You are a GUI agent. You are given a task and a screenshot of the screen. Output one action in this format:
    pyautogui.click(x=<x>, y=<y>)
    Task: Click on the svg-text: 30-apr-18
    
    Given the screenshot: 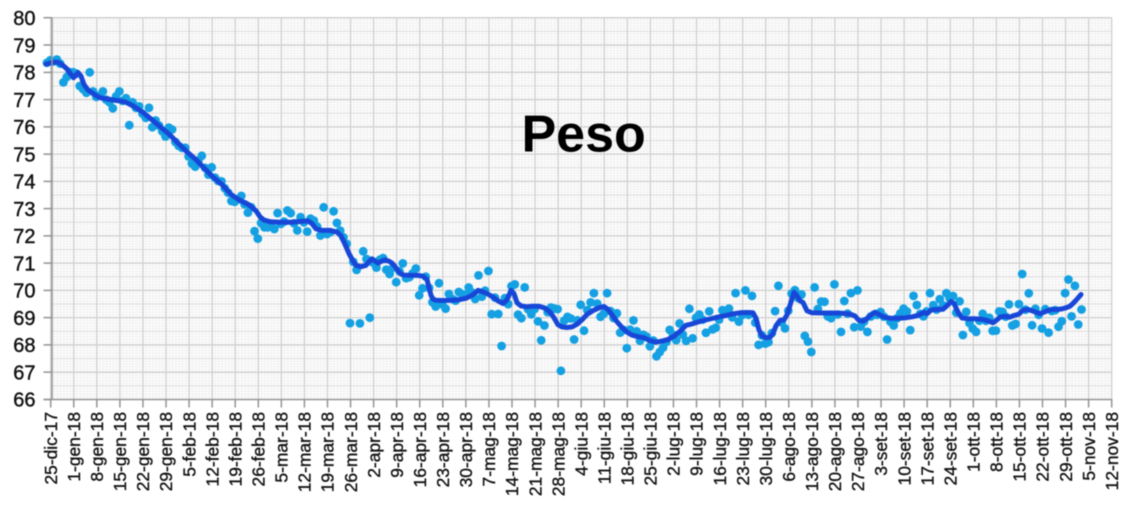 What is the action you would take?
    pyautogui.click(x=466, y=449)
    